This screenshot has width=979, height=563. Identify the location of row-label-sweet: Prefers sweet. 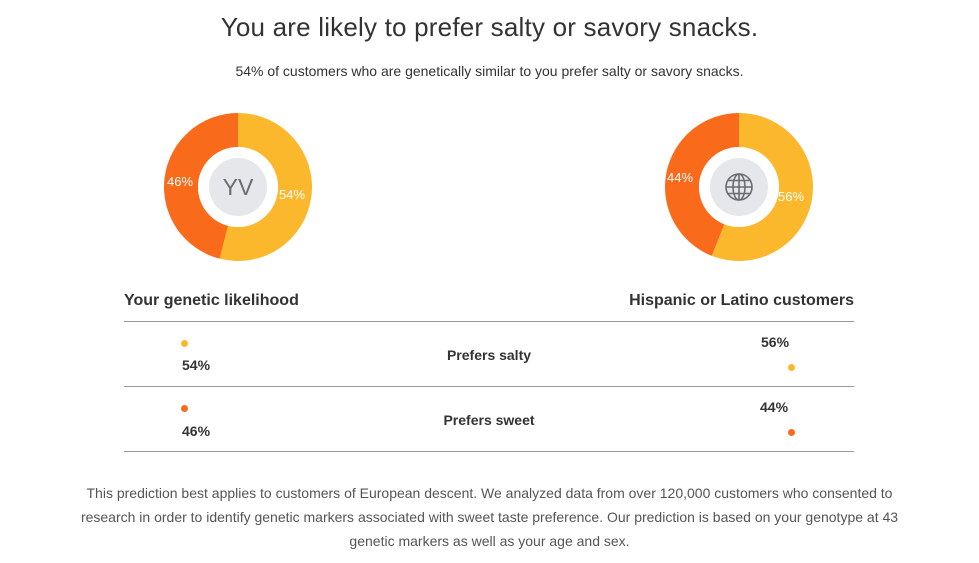
(489, 420).